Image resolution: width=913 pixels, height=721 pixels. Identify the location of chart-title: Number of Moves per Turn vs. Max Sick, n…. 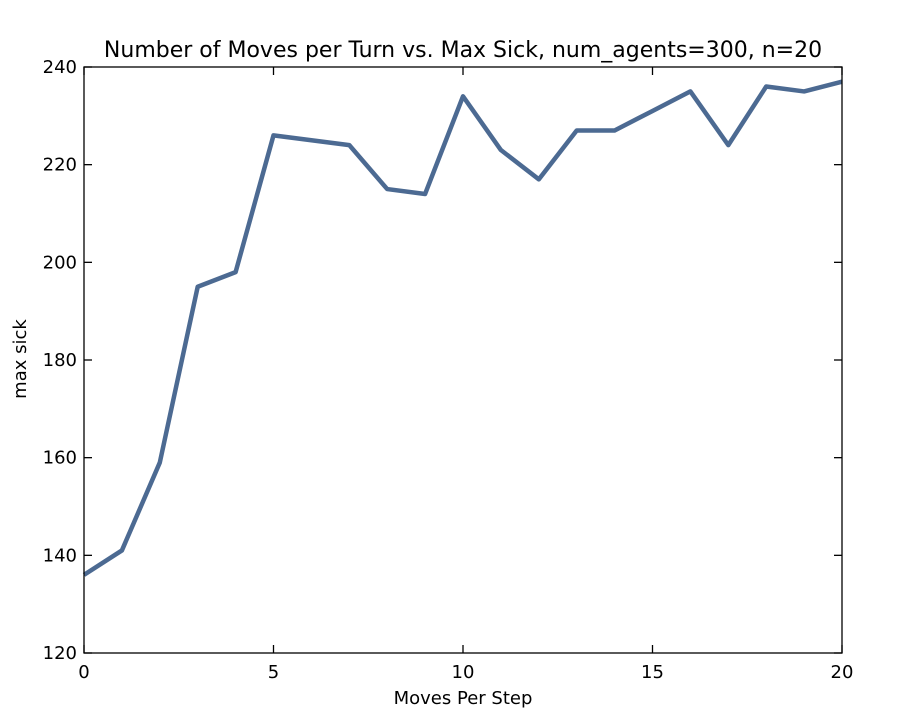
(463, 50).